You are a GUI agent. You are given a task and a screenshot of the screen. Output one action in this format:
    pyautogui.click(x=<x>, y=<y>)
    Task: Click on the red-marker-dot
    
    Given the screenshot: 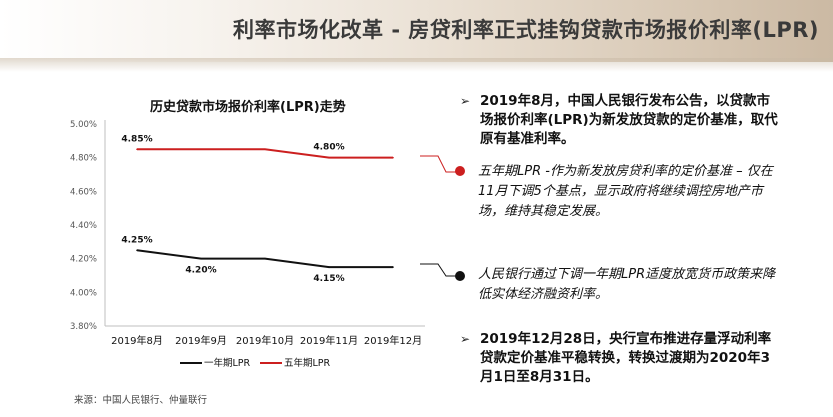 What is the action you would take?
    pyautogui.click(x=460, y=171)
    